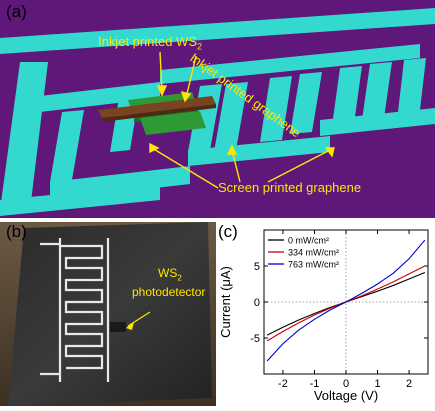 Image resolution: width=435 pixels, height=411 pixels. What do you see at coordinates (377, 384) in the screenshot?
I see `x-tick-label: 1` at bounding box center [377, 384].